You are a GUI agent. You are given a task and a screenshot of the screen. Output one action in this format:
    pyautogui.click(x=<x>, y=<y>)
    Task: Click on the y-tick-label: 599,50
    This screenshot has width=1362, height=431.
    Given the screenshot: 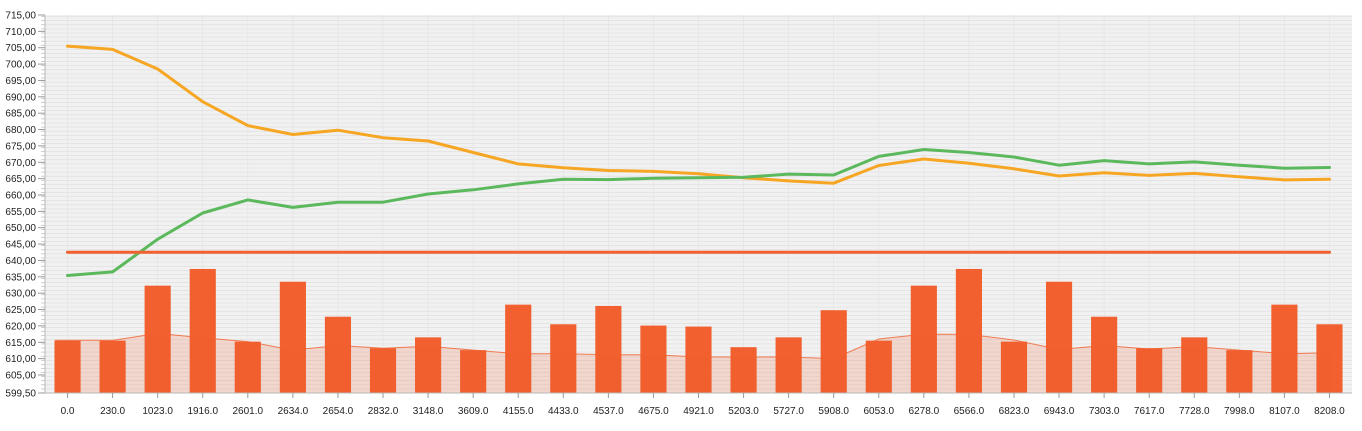 What is the action you would take?
    pyautogui.click(x=20, y=394)
    